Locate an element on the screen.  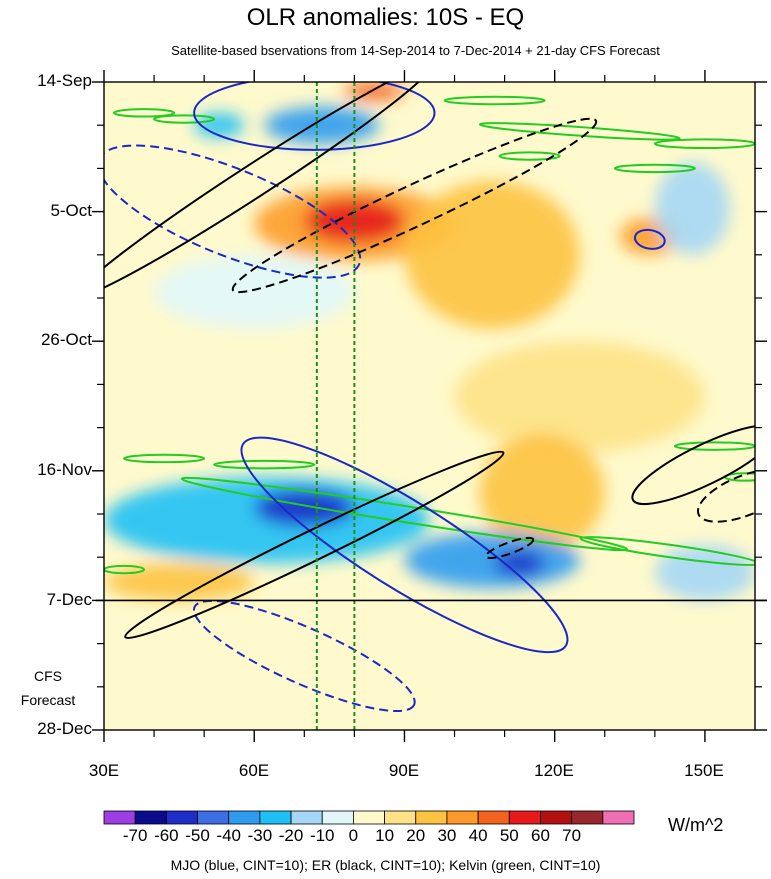
x-tick-label: 60E is located at coordinates (254, 770).